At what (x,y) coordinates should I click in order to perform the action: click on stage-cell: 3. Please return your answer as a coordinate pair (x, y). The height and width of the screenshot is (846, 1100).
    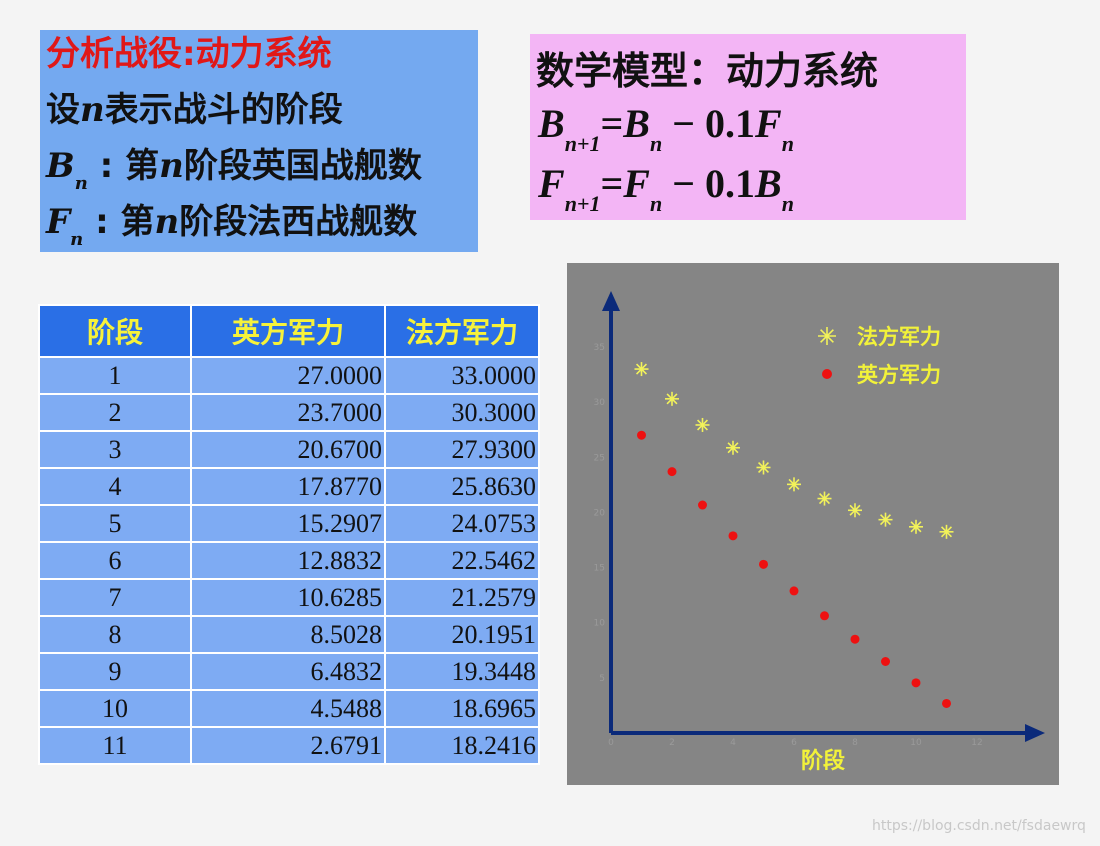
    Looking at the image, I should click on (115, 449).